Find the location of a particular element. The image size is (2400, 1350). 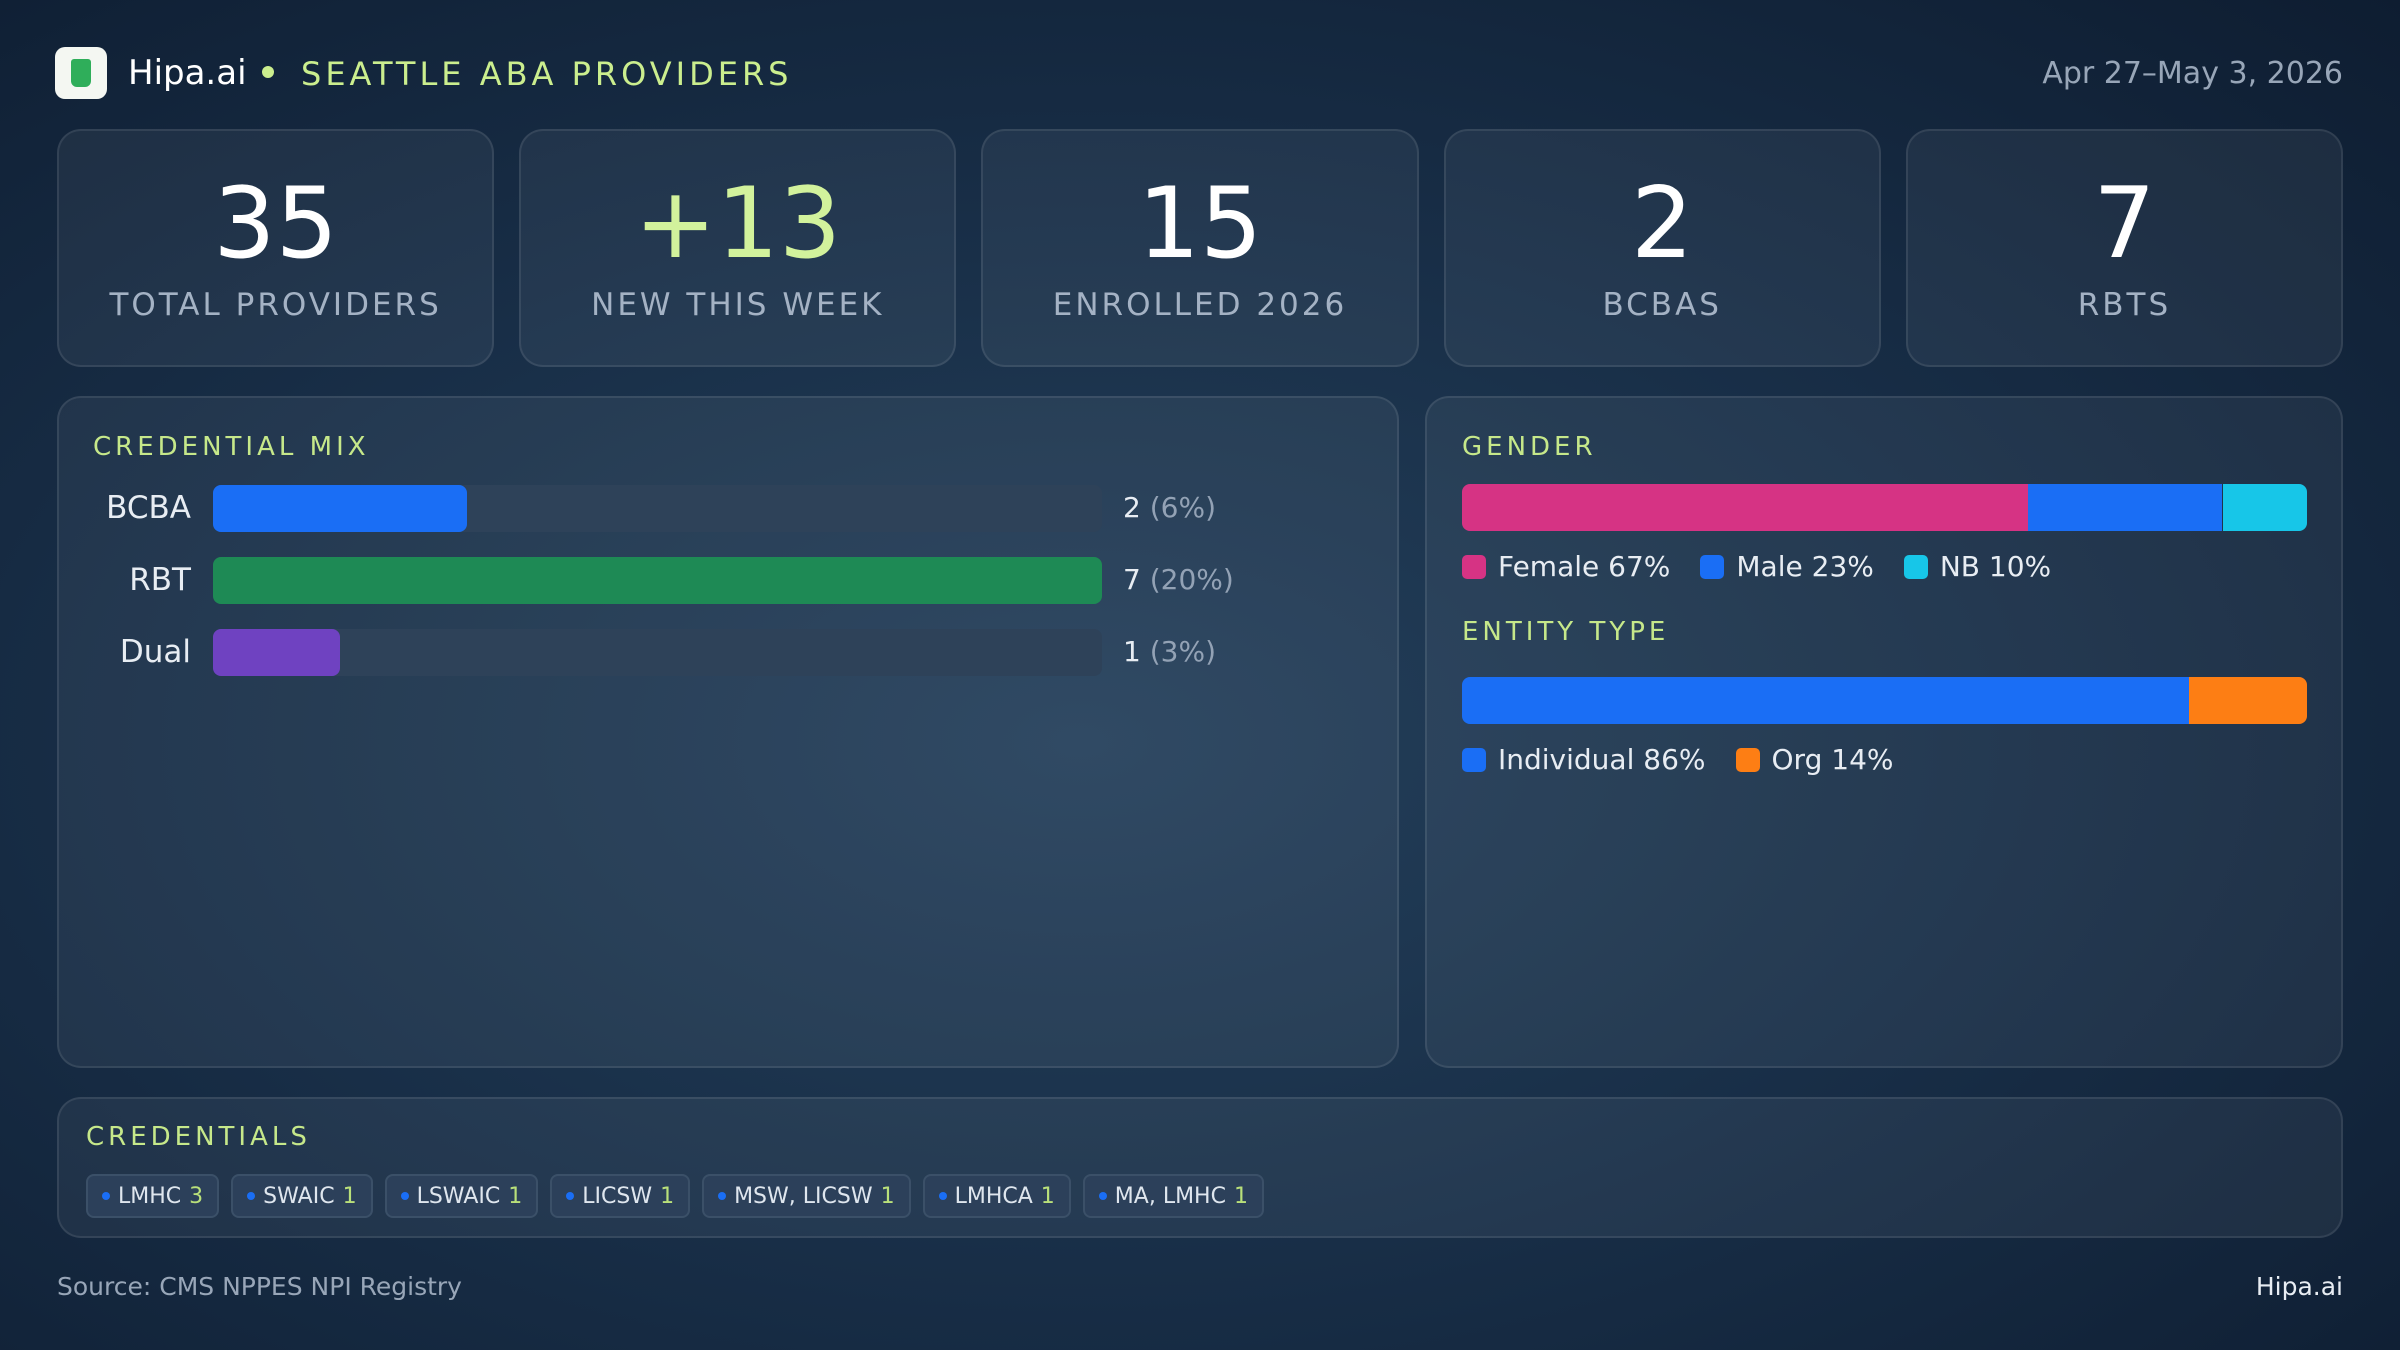

kpi-card: 15 ENROLLED 2026 is located at coordinates (1200, 248).